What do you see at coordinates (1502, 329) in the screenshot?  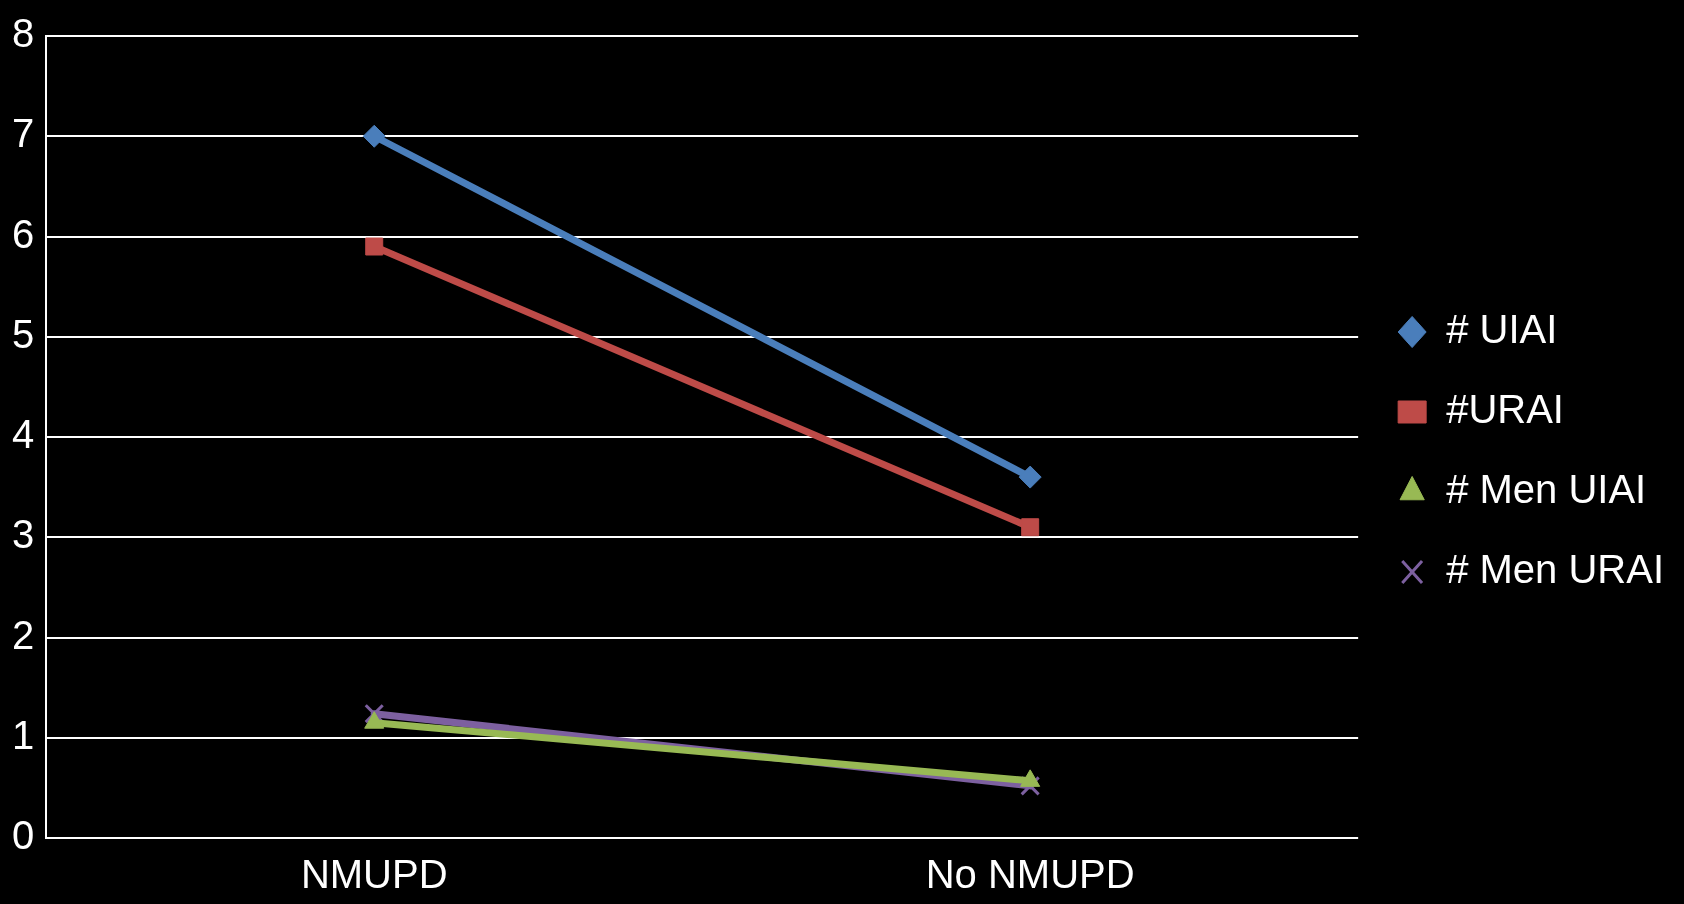 I see `legend-label: # UIAI` at bounding box center [1502, 329].